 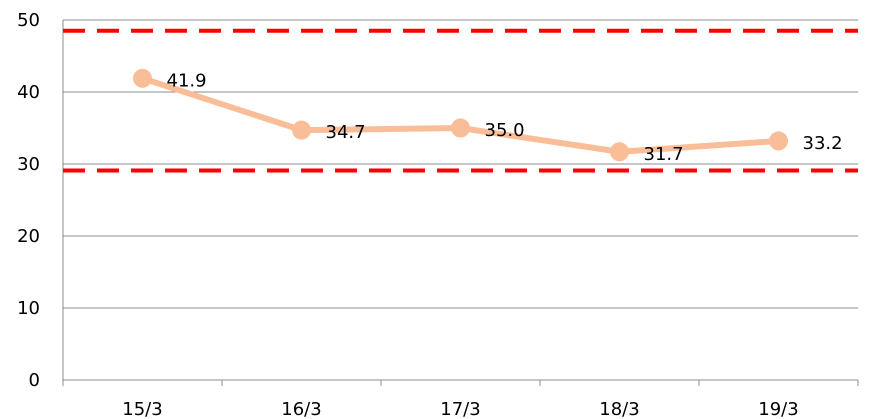 What do you see at coordinates (142, 409) in the screenshot?
I see `x-tick-label: 15/3` at bounding box center [142, 409].